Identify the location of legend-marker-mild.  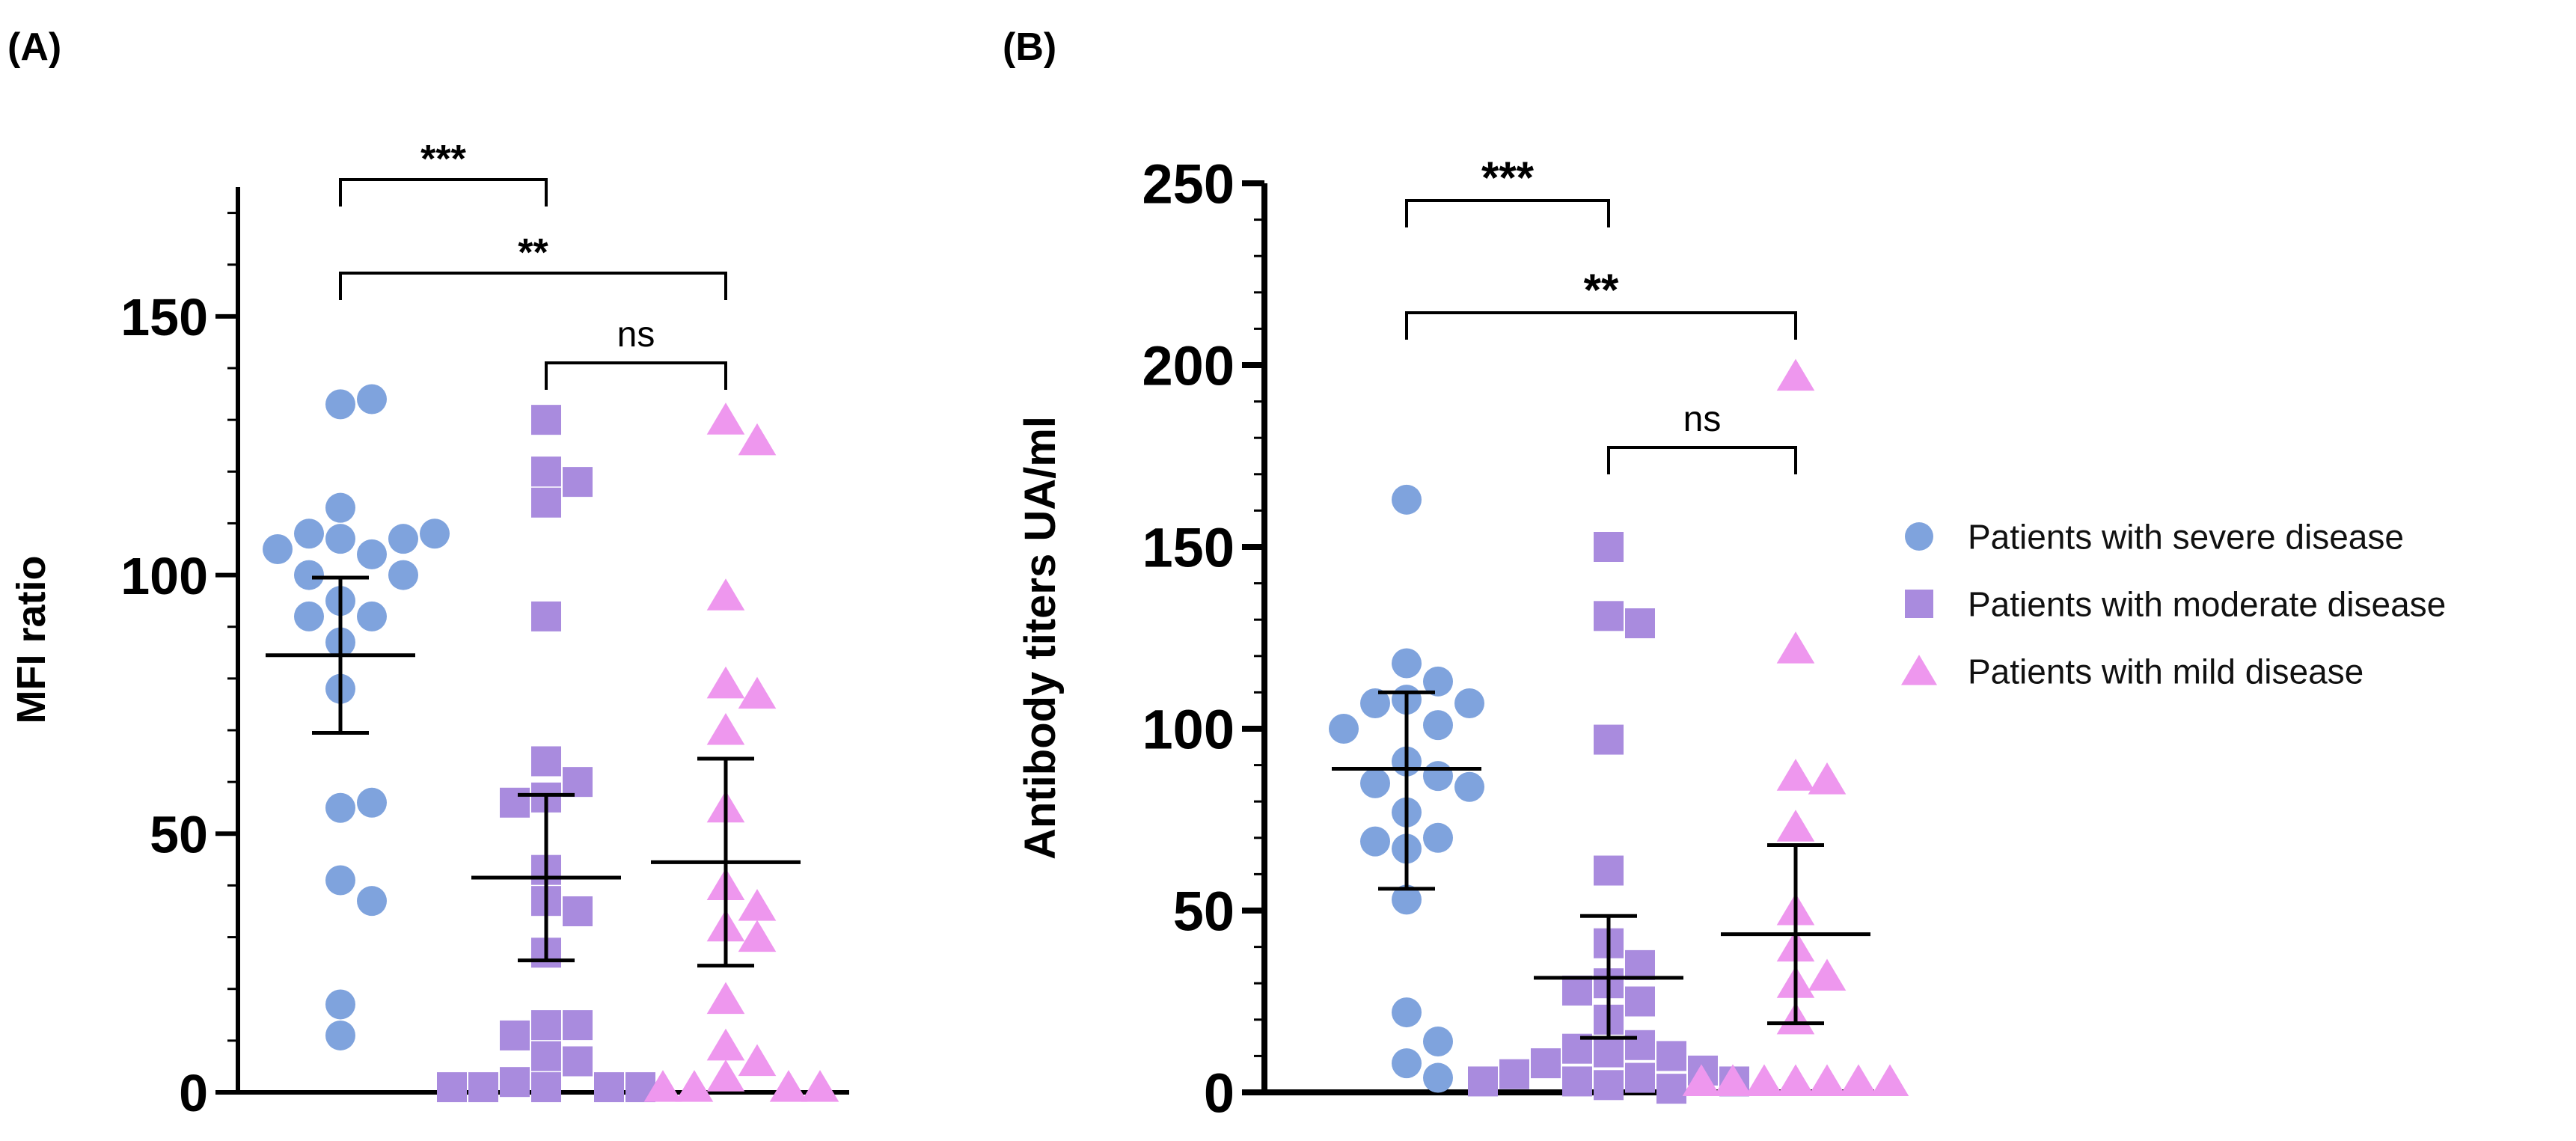
(1919, 670).